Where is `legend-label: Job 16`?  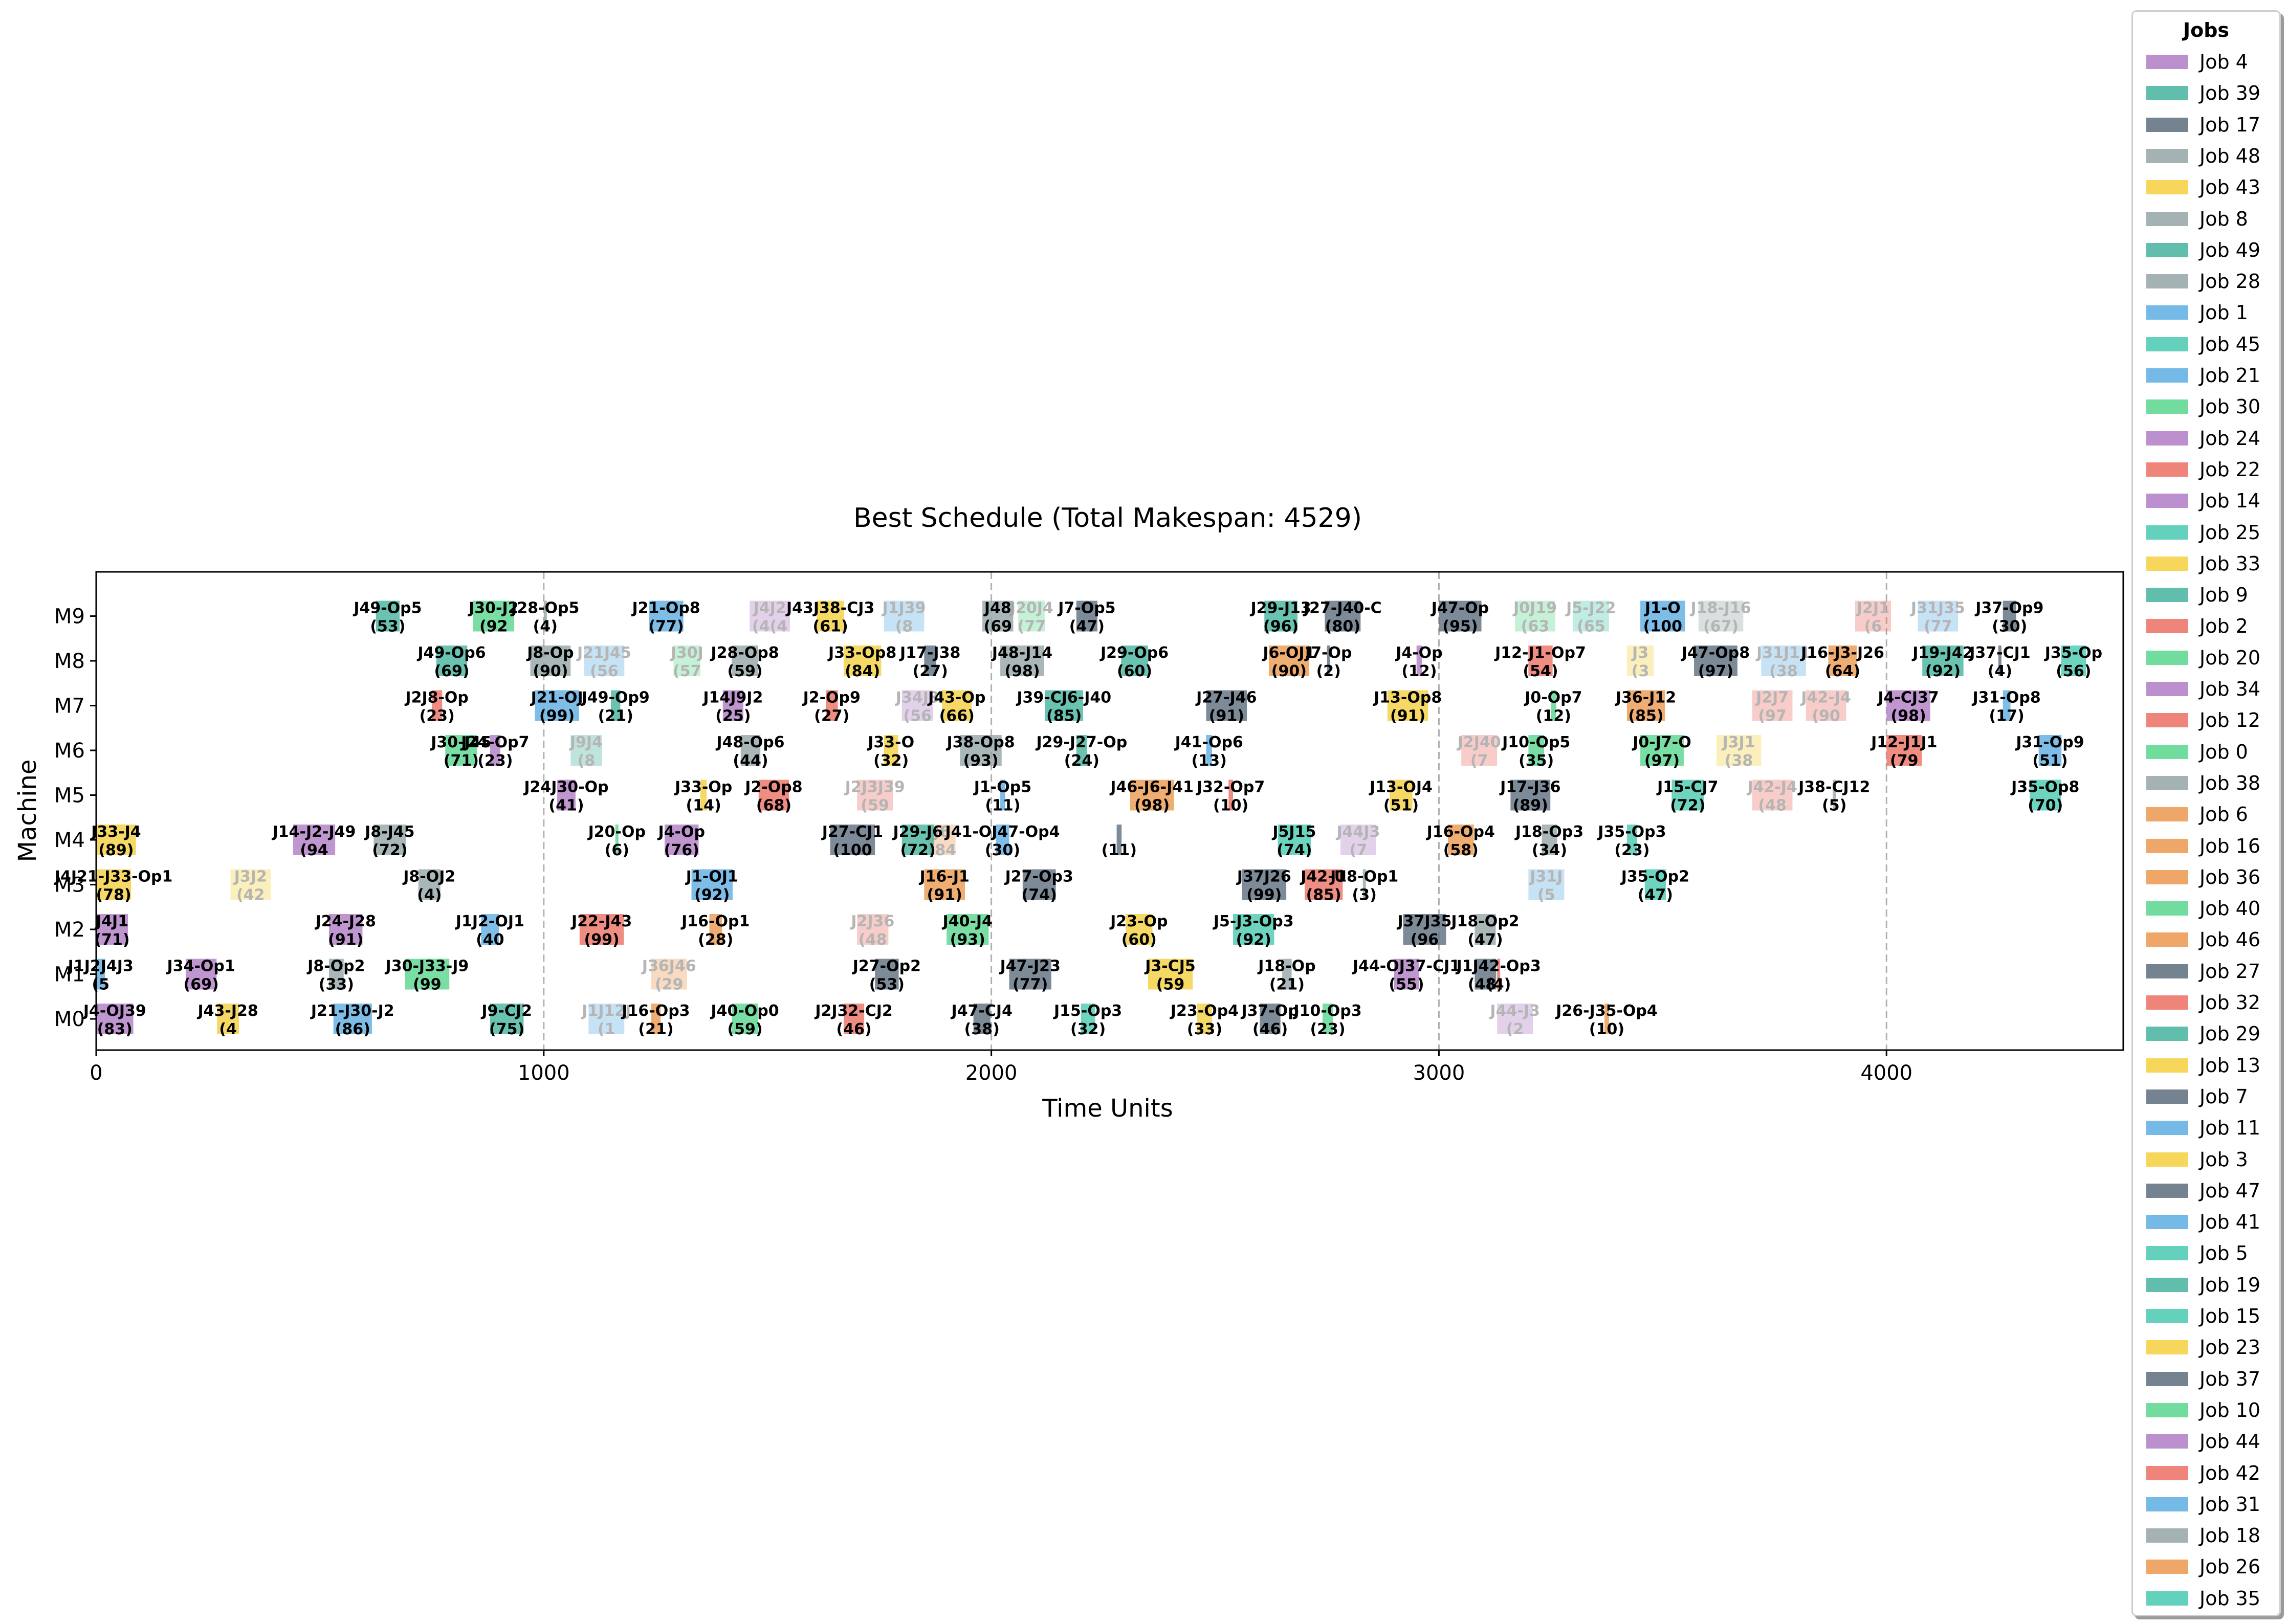
legend-label: Job 16 is located at coordinates (2230, 845).